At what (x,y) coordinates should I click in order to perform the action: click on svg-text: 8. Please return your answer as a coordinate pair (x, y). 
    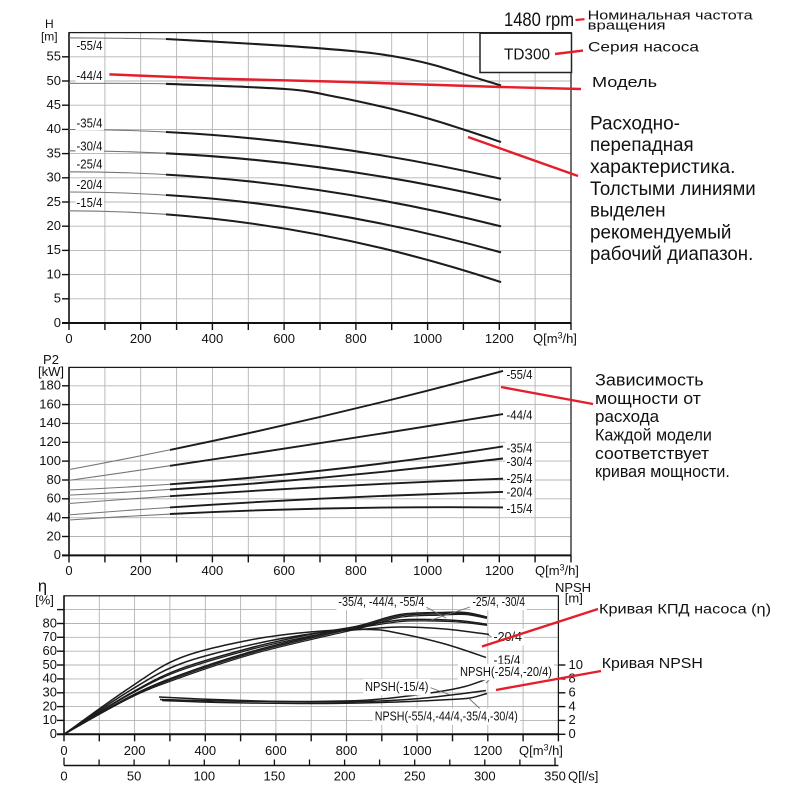
    Looking at the image, I should click on (572, 678).